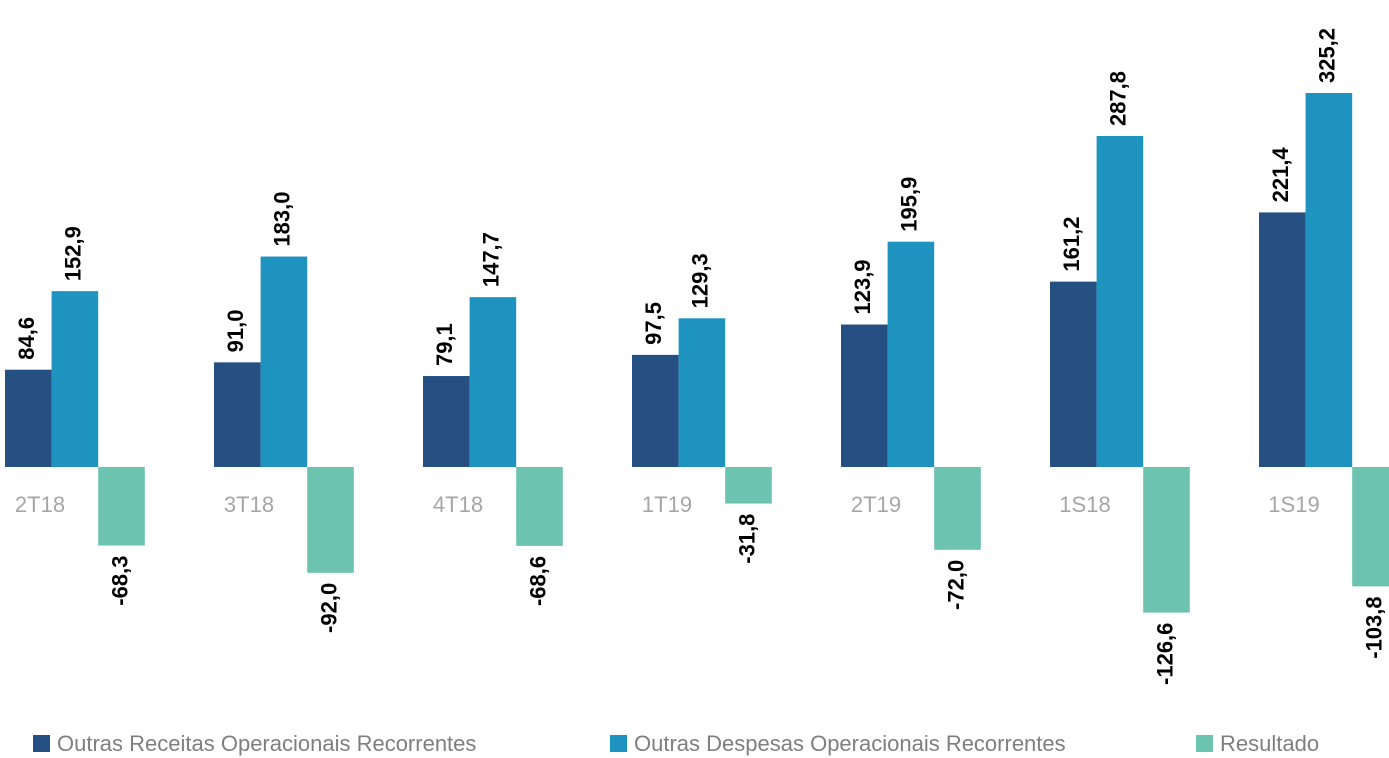 The height and width of the screenshot is (758, 1389). What do you see at coordinates (1164, 654) in the screenshot?
I see `data-label: -126,6` at bounding box center [1164, 654].